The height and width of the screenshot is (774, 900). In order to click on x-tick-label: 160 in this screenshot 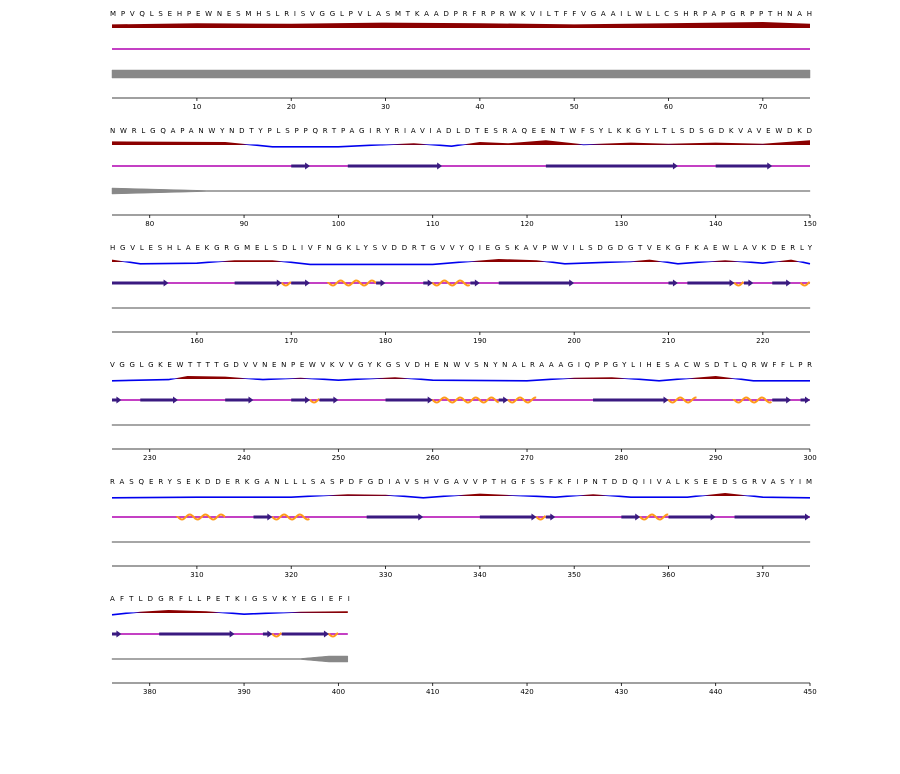, I will do `click(196, 341)`.